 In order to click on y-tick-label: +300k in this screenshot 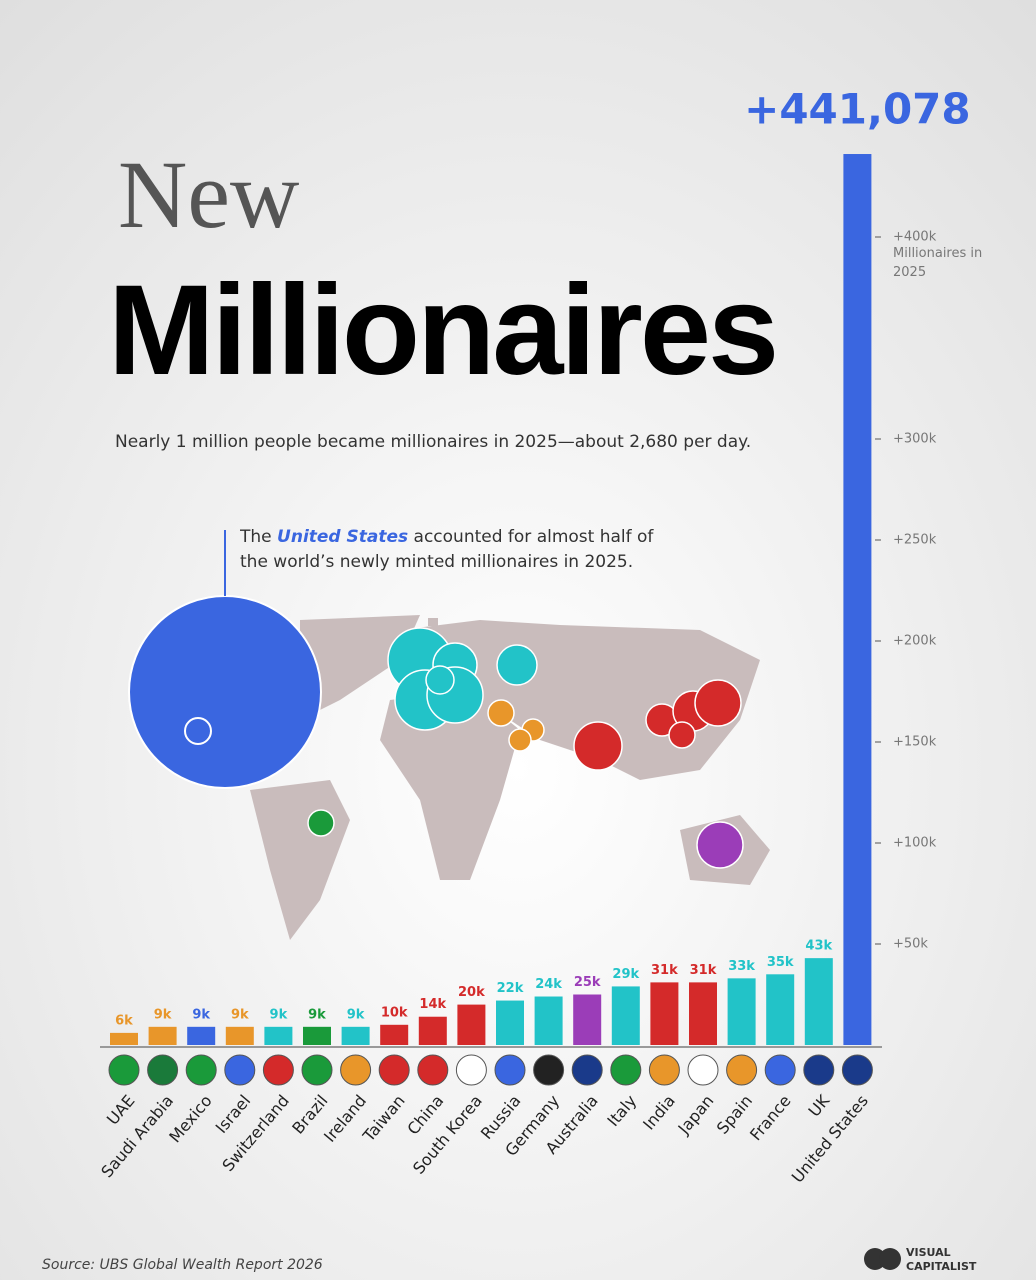, I will do `click(915, 439)`.